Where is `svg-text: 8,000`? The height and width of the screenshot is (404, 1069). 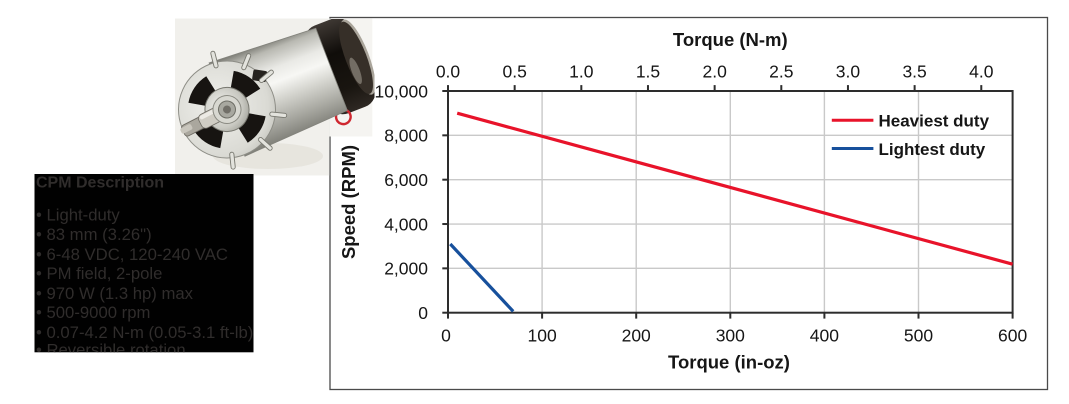 svg-text: 8,000 is located at coordinates (406, 136).